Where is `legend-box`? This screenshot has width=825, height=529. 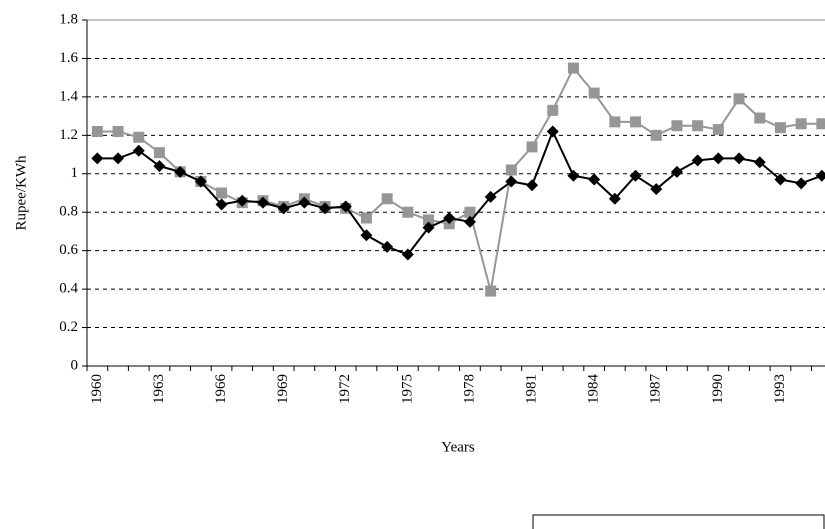 legend-box is located at coordinates (678, 521).